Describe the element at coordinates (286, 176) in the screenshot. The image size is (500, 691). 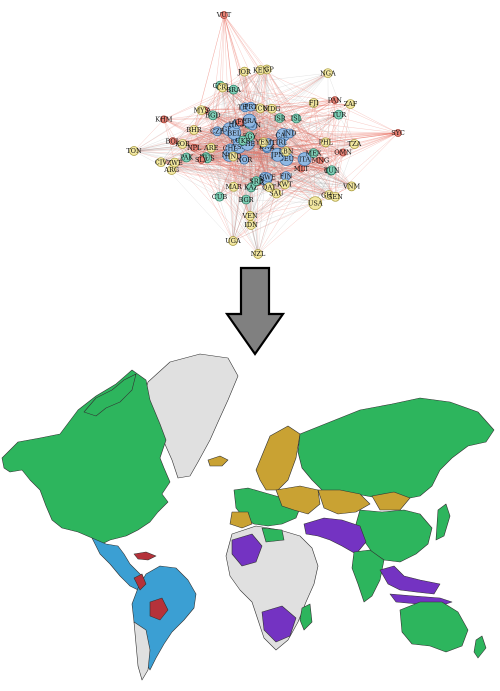
I see `network-node-label: FIN` at that location.